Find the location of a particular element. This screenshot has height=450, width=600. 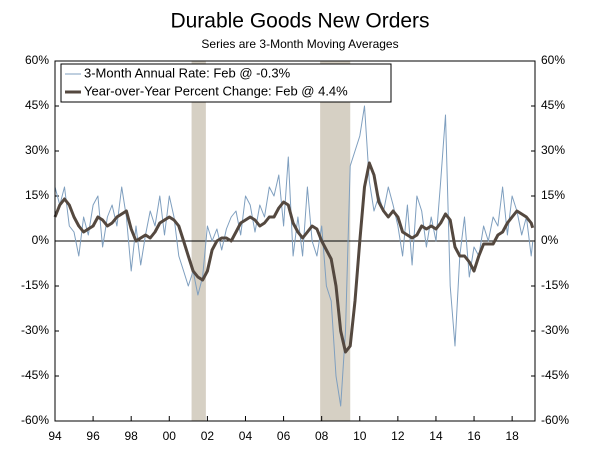

y2-tick-label: -60% is located at coordinates (555, 420).